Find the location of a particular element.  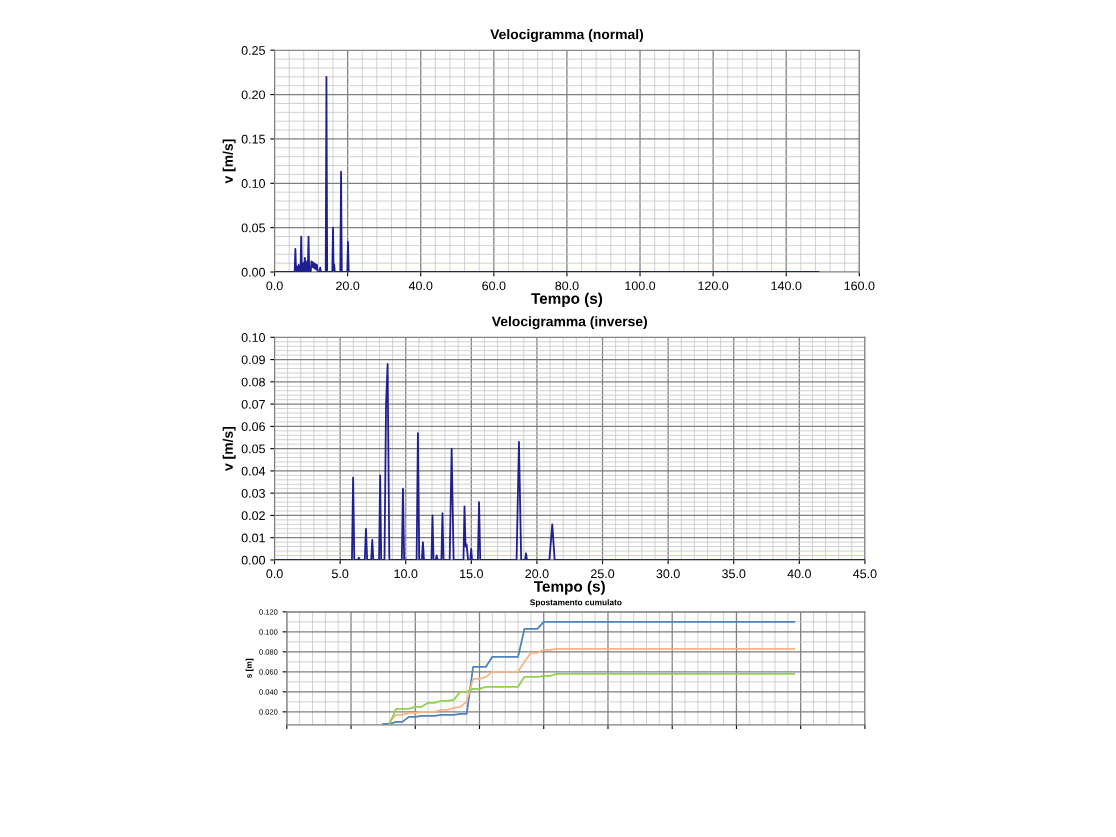

y-tick-label: 0.07 is located at coordinates (253, 404).